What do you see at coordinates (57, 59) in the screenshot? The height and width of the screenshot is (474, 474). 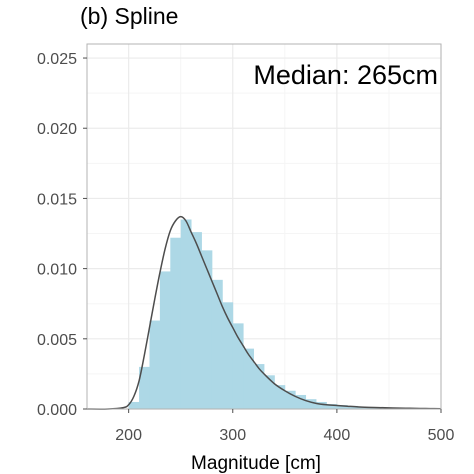 I see `y-tick-label: 0.025` at bounding box center [57, 59].